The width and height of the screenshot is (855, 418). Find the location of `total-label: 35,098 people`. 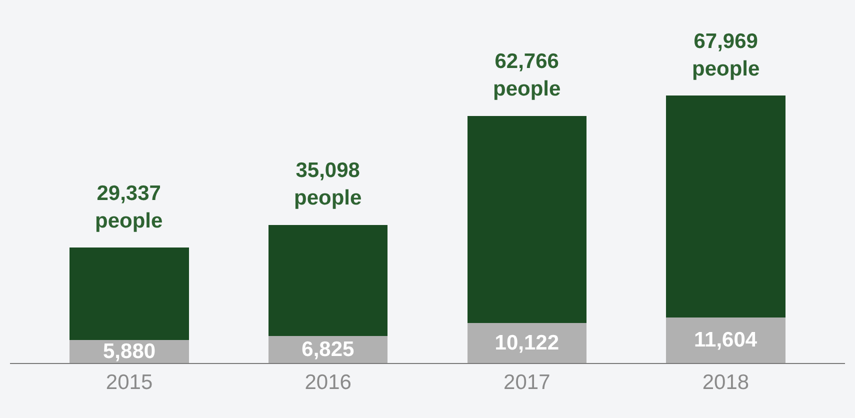

total-label: 35,098 people is located at coordinates (328, 184).